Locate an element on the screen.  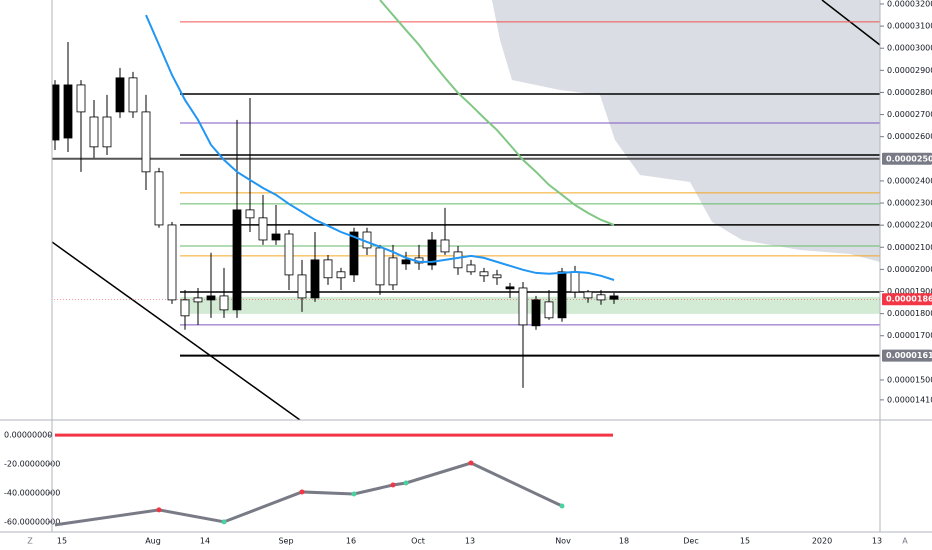
y-tick-label: 0.00001410 is located at coordinates (909, 399).